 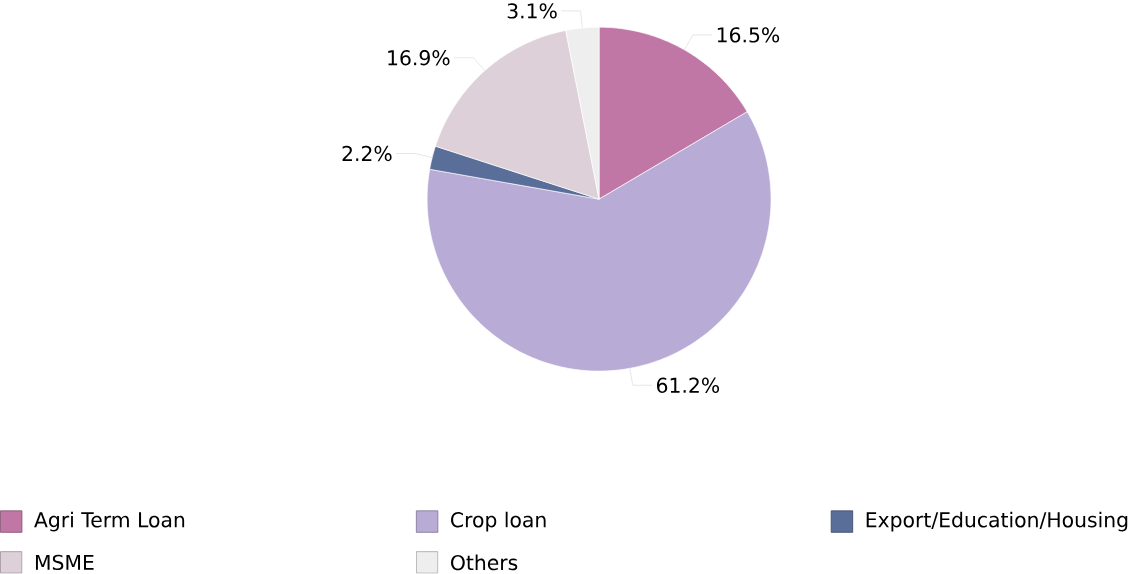 I want to click on data-label: 16.5%, so click(x=748, y=35).